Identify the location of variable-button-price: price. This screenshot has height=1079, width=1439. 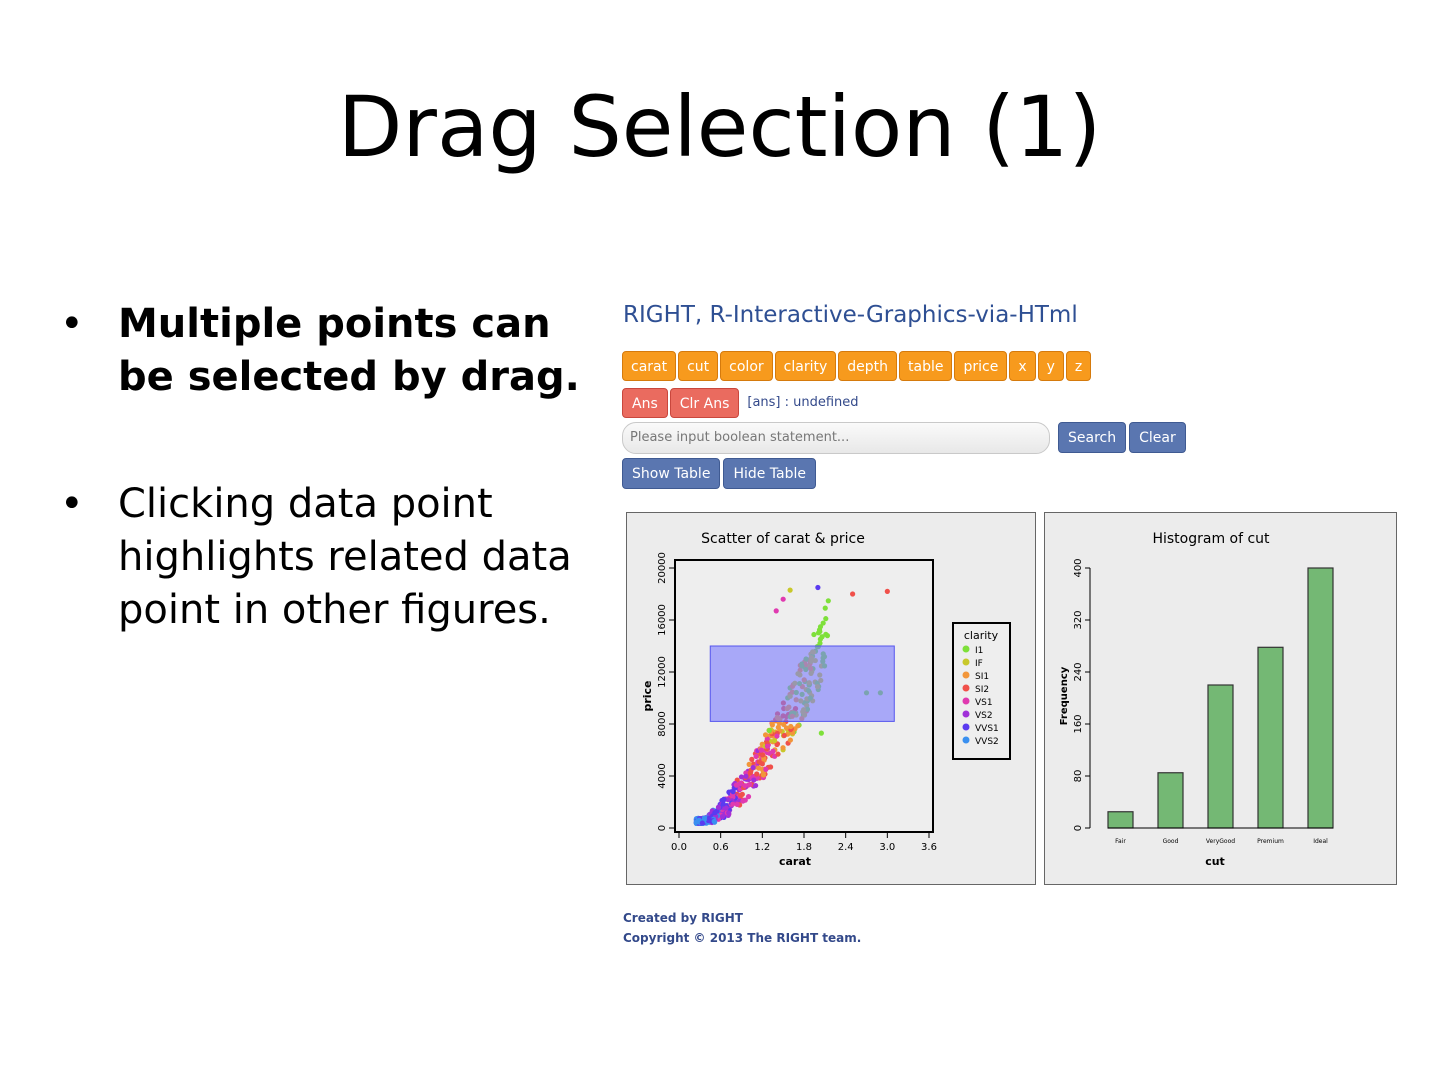
(981, 366).